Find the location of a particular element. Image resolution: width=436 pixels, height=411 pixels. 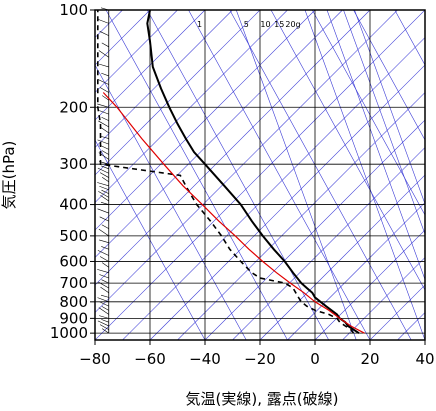

x-tick-label: −80 is located at coordinates (95, 359).